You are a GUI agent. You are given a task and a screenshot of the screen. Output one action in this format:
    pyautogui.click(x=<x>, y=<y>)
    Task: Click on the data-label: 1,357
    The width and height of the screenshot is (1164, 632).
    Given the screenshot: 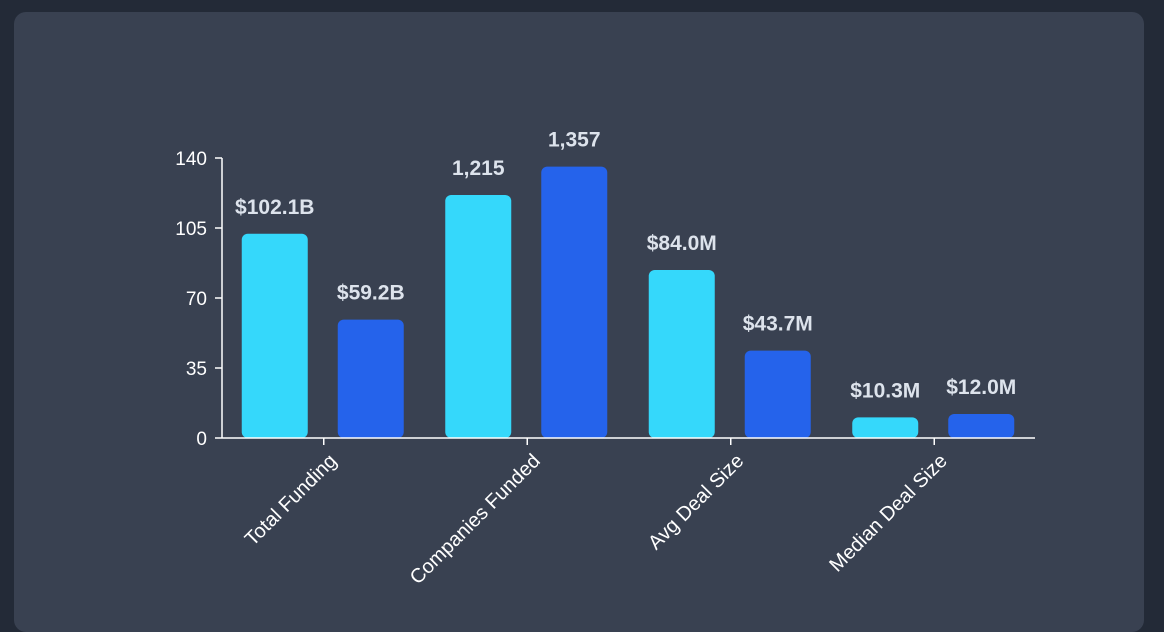 What is the action you would take?
    pyautogui.click(x=574, y=140)
    